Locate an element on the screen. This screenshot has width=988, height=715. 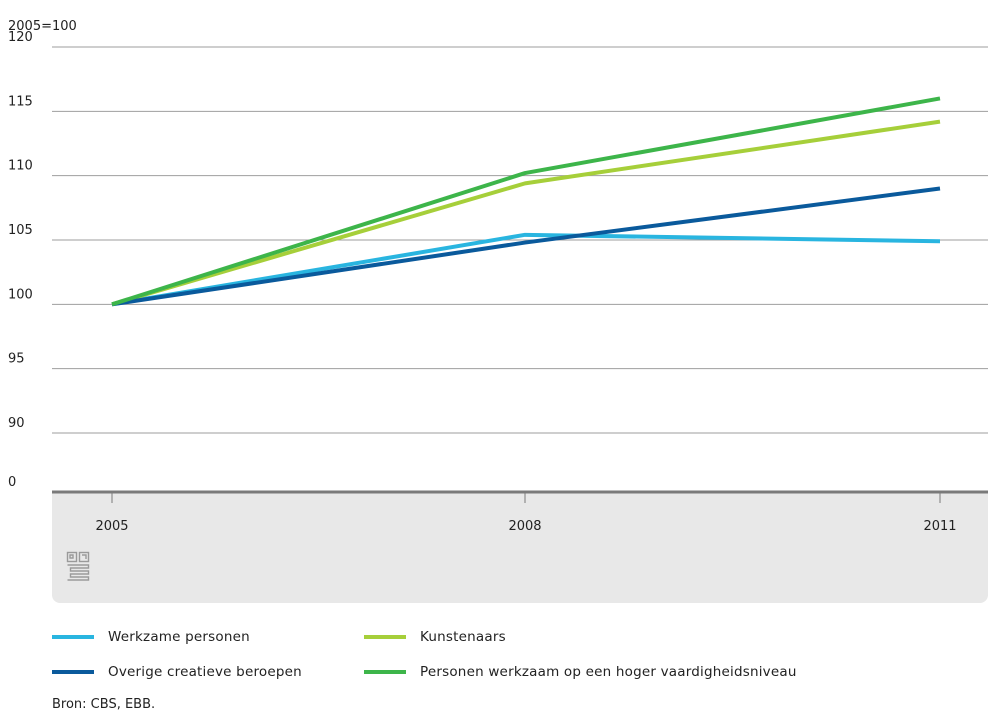
x-axis-band is located at coordinates (520, 548).